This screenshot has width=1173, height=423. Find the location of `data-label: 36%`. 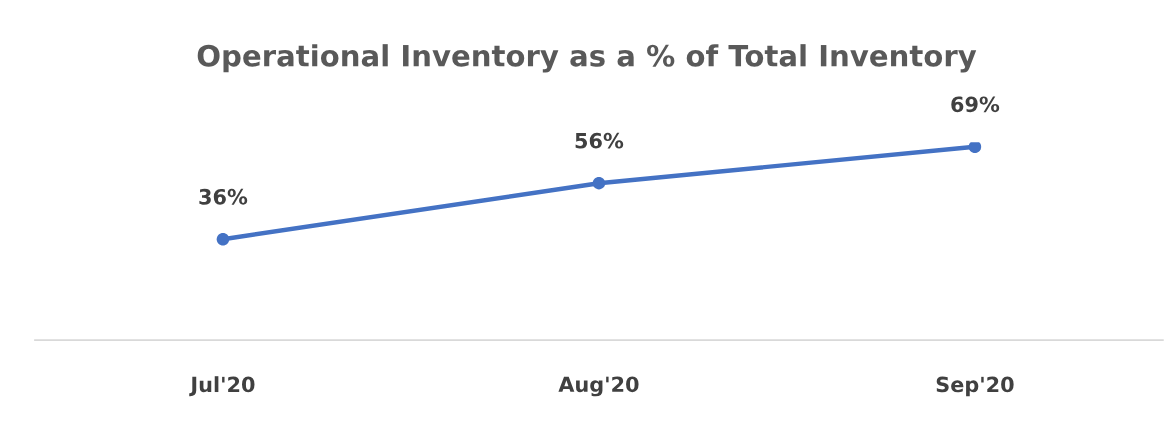

data-label: 36% is located at coordinates (223, 196).